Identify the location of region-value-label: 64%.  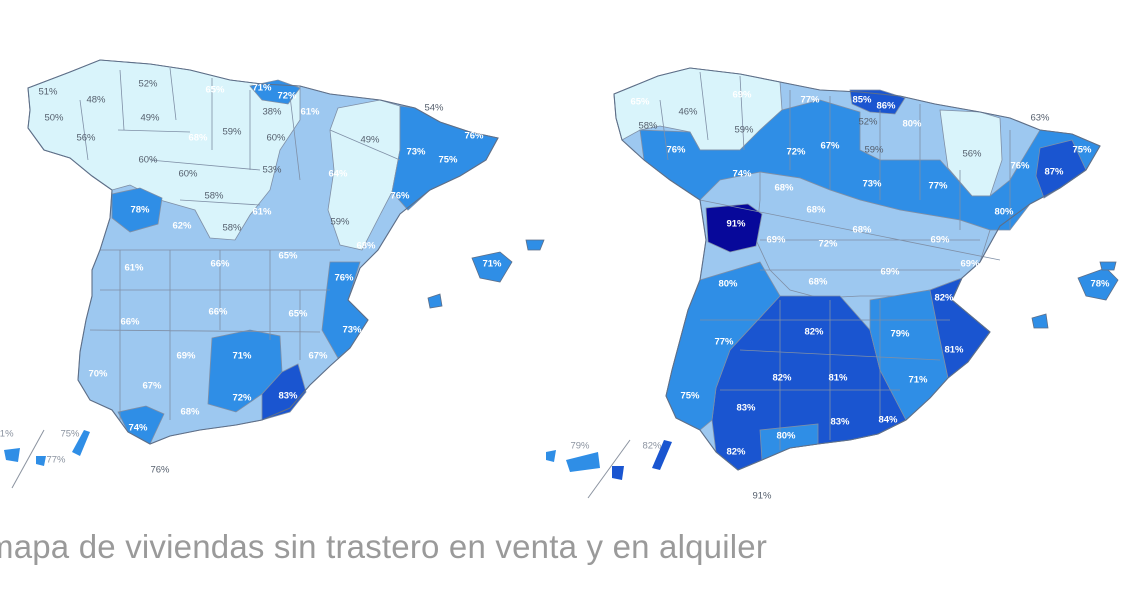
(338, 174).